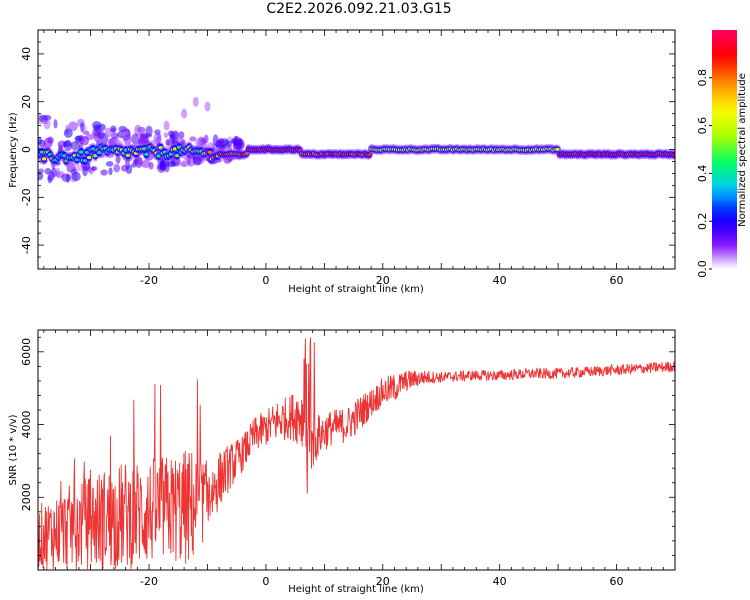 This screenshot has height=600, width=750. What do you see at coordinates (26, 102) in the screenshot?
I see `y-tick-label: 20` at bounding box center [26, 102].